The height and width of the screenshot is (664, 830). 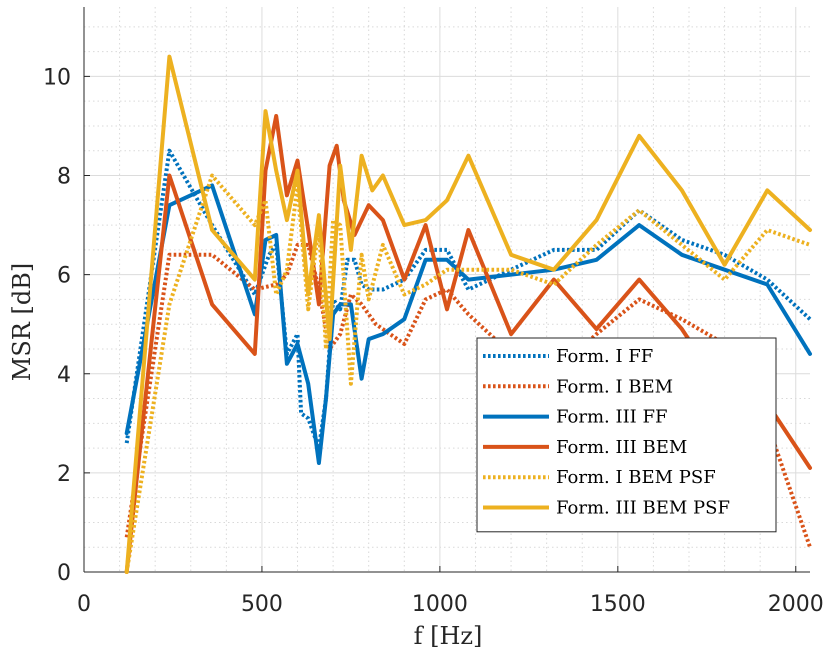 I want to click on legend-label-2: Form. I BEM, so click(x=614, y=386).